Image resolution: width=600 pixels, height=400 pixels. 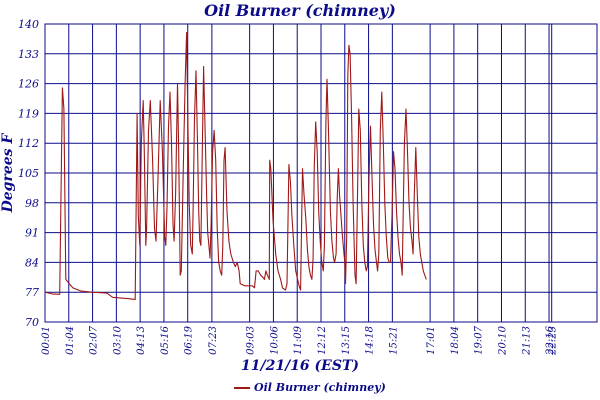 What do you see at coordinates (32, 203) in the screenshot?
I see `y-tick-label: 98` at bounding box center [32, 203].